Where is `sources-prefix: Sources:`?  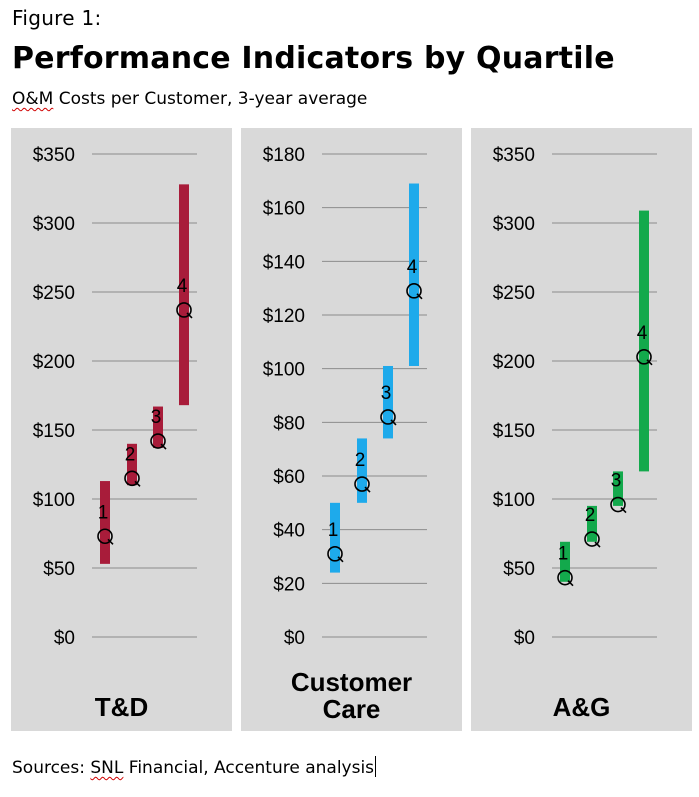
sources-prefix: Sources: is located at coordinates (51, 768).